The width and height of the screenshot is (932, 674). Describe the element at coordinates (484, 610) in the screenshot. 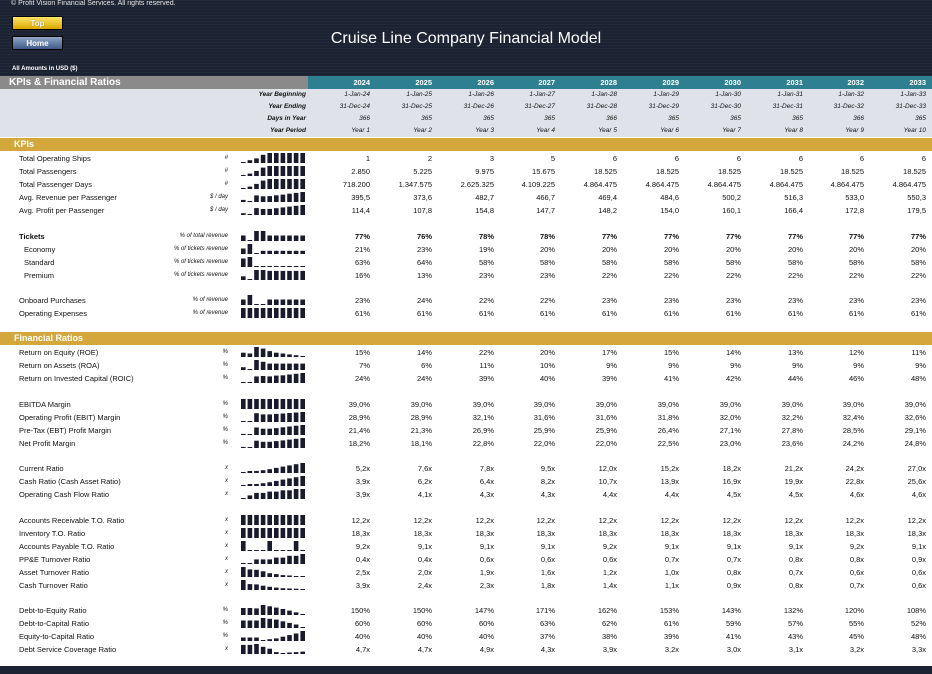

I see `table-cell: 147%` at that location.